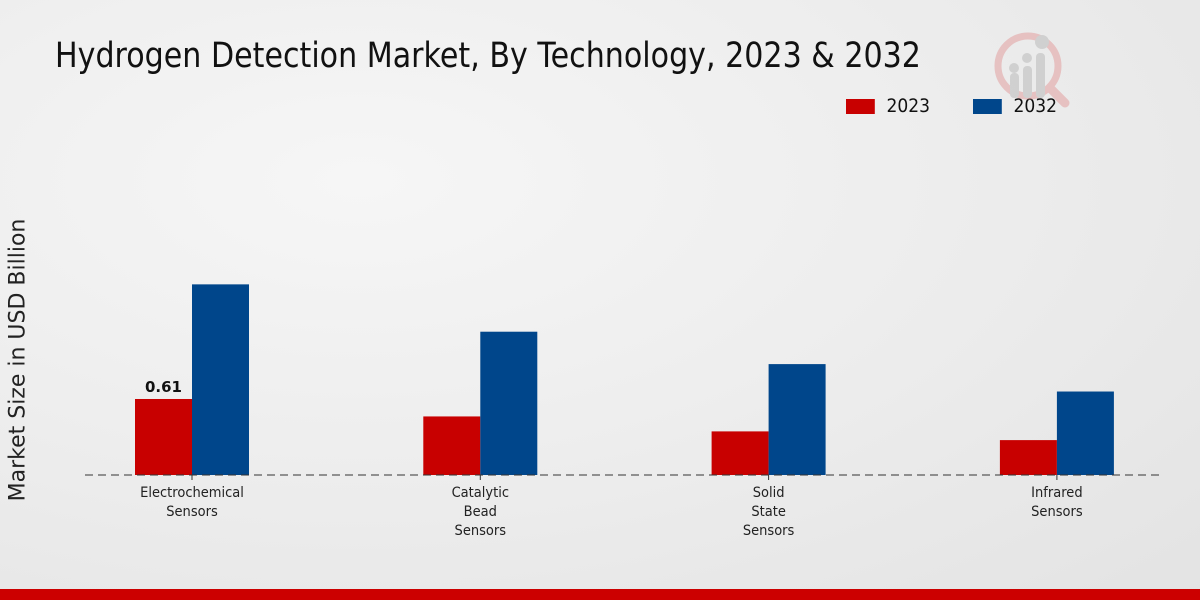  What do you see at coordinates (1035, 106) in the screenshot?
I see `legend-label-2032: 2032` at bounding box center [1035, 106].